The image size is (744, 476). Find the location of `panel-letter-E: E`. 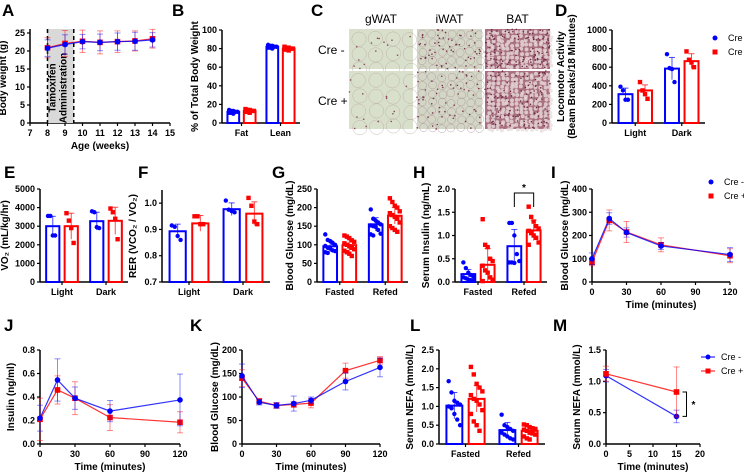

panel-letter-E: E is located at coordinates (9, 172).